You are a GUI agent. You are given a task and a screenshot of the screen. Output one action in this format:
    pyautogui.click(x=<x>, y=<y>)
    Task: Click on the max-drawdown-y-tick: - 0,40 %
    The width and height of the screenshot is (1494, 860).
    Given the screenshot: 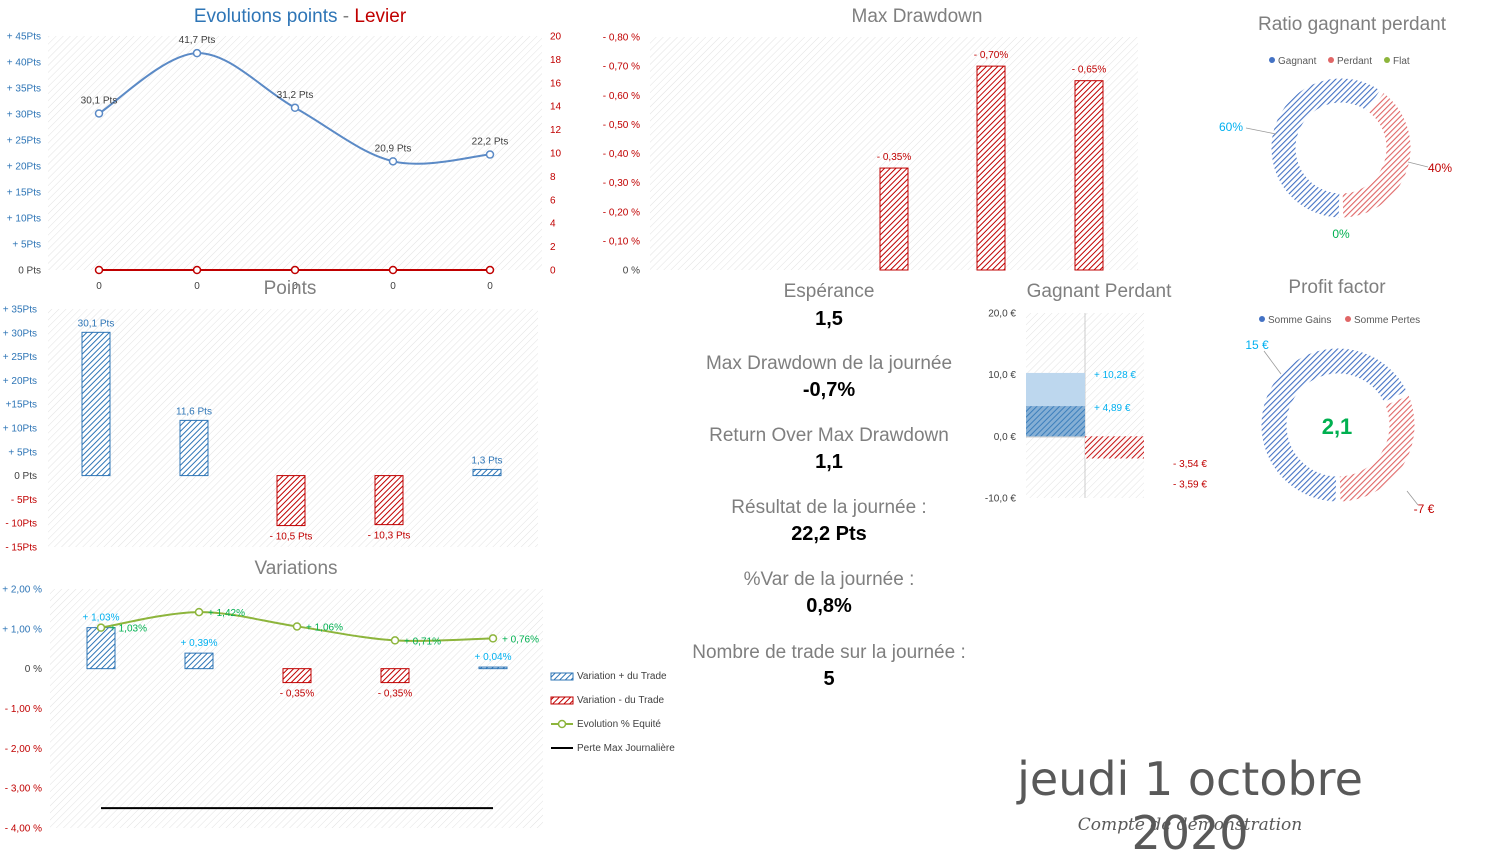 What is the action you would take?
    pyautogui.click(x=621, y=154)
    